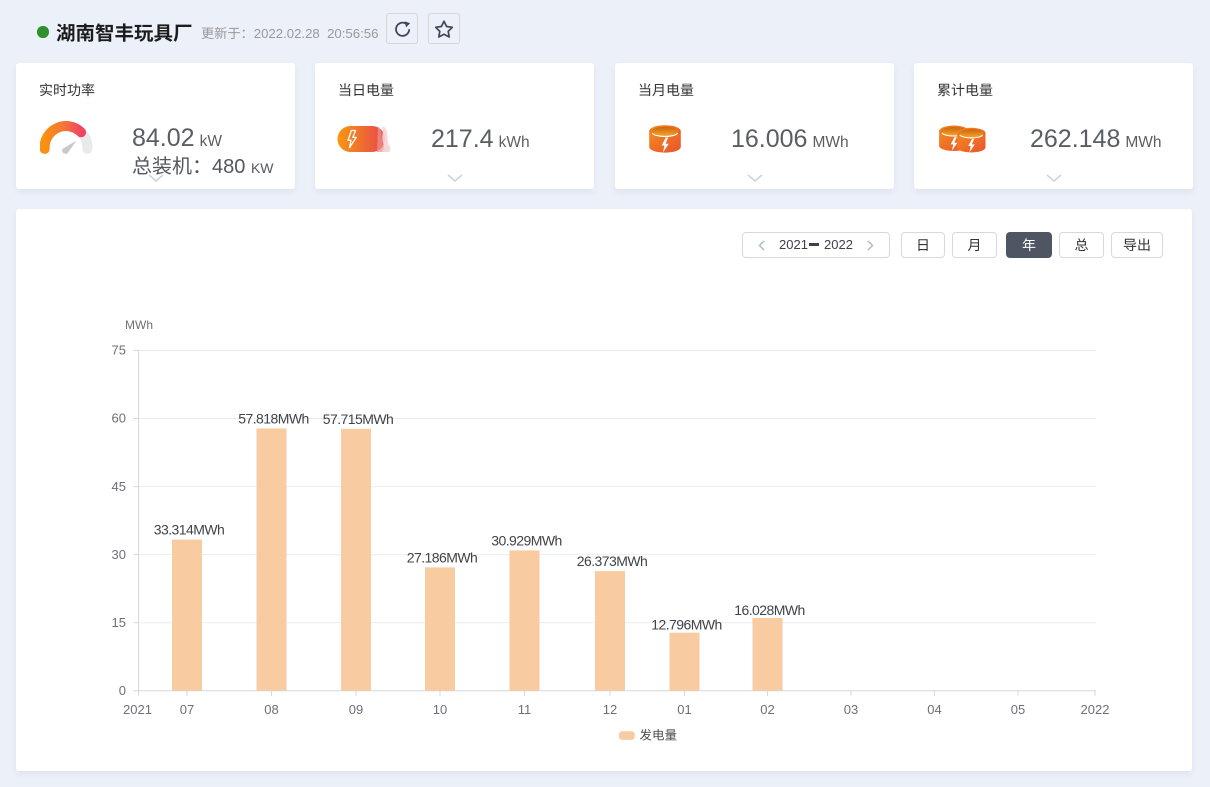 Image resolution: width=1210 pixels, height=787 pixels. I want to click on svg-text: MWh, so click(139, 325).